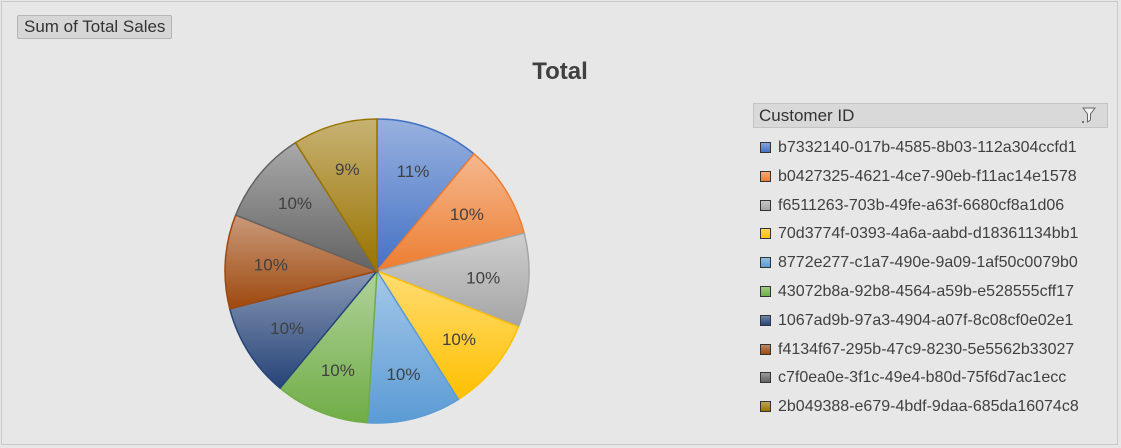 This screenshot has height=448, width=1121. I want to click on legend-label: 1067ad9b-97a3-4904-a07f-8c08cf0e02e1, so click(926, 320).